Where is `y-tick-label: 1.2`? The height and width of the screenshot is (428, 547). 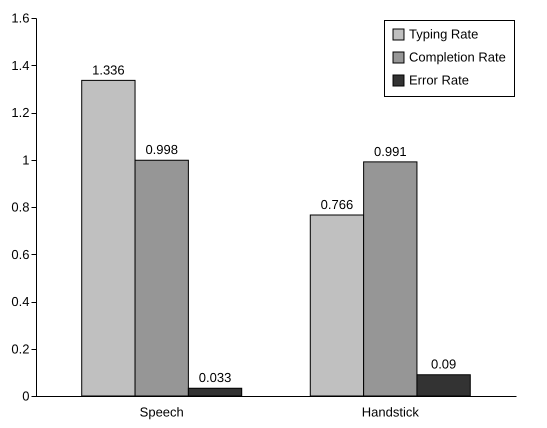 y-tick-label: 1.2 is located at coordinates (20, 112).